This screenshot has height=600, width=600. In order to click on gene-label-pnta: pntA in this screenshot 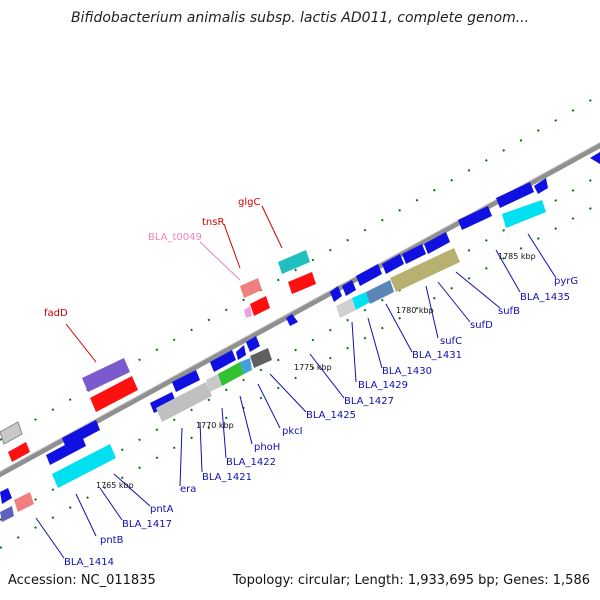, I will do `click(162, 509)`.